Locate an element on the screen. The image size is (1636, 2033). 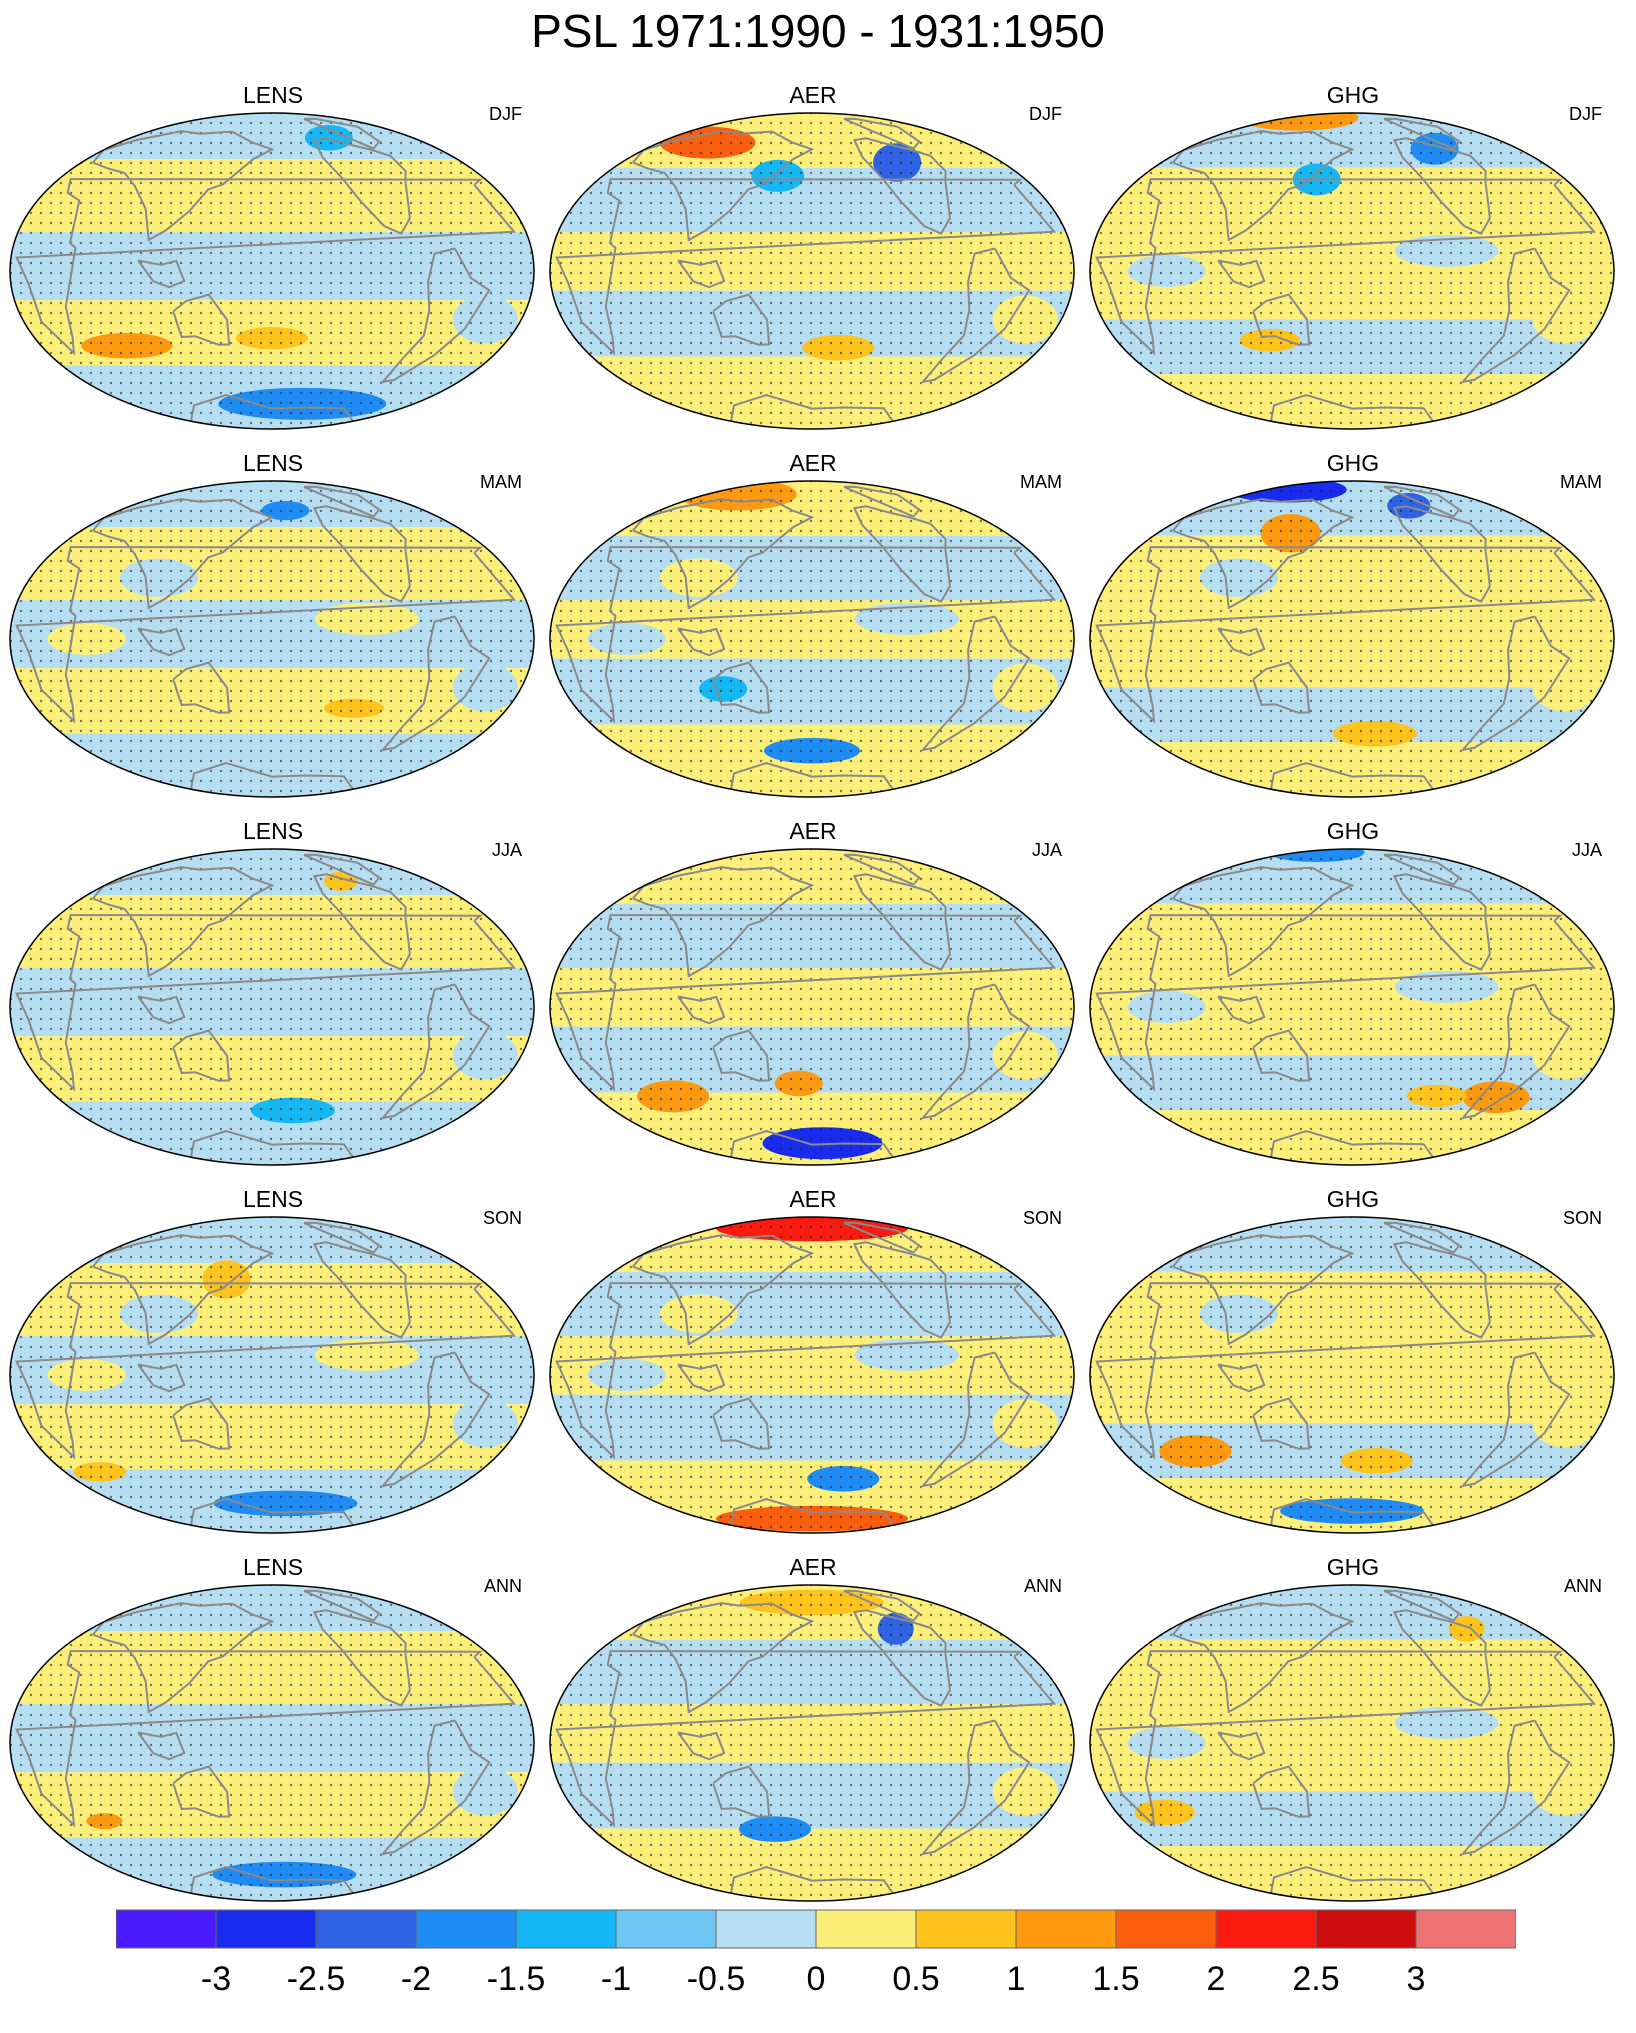
map-panel-aer-djf: AER DJF is located at coordinates (813, 257).